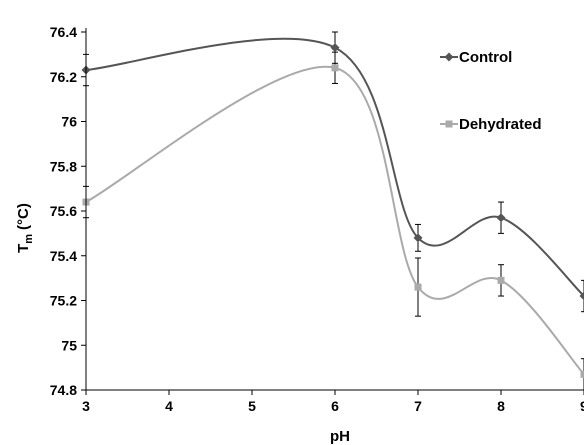 The width and height of the screenshot is (584, 445). Describe the element at coordinates (23, 248) in the screenshot. I see `y-axis-title-main: T` at that location.